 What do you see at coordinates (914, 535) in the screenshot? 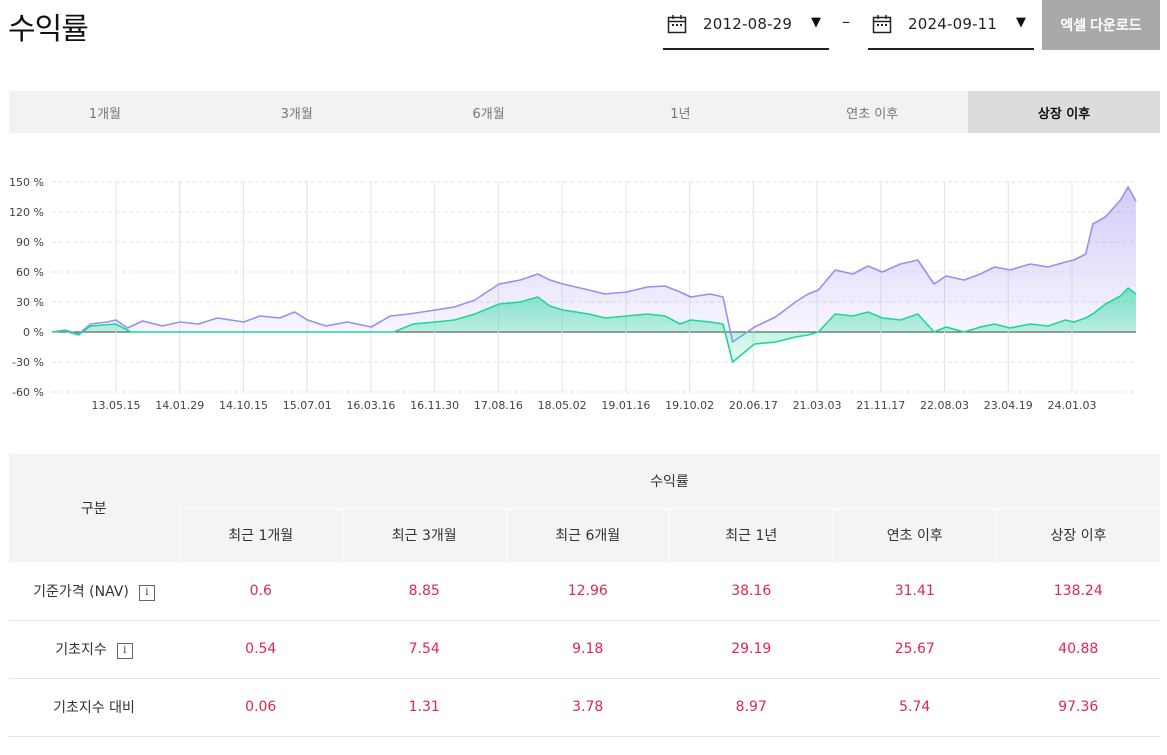
I see `column-header: 연초 이후` at bounding box center [914, 535].